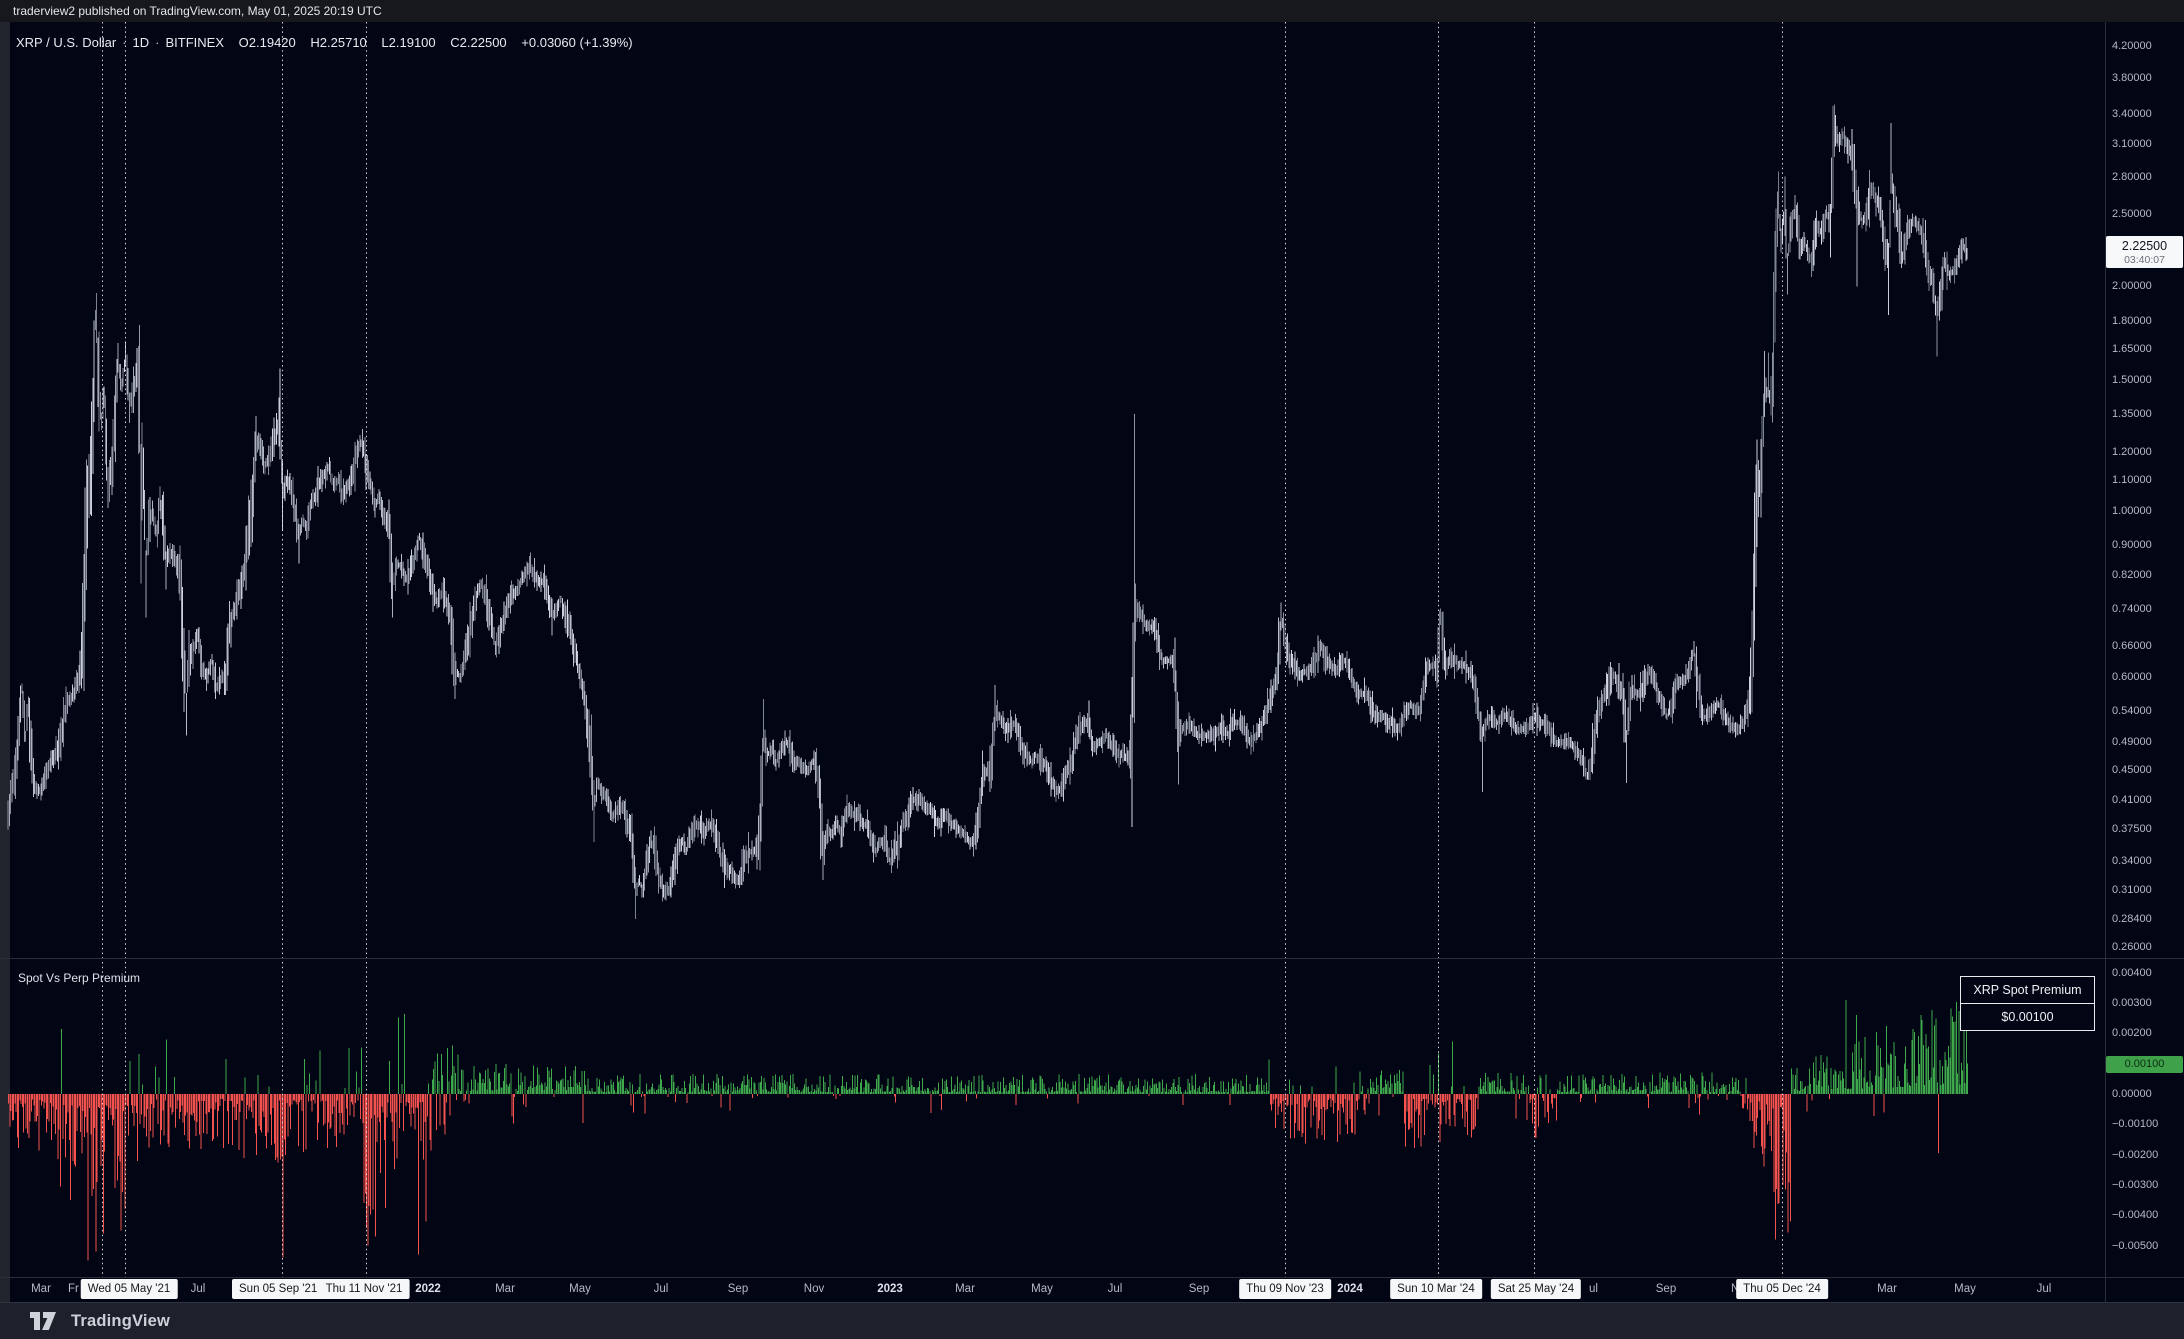  I want to click on premium-axis-label: −0.00400, so click(2135, 1215).